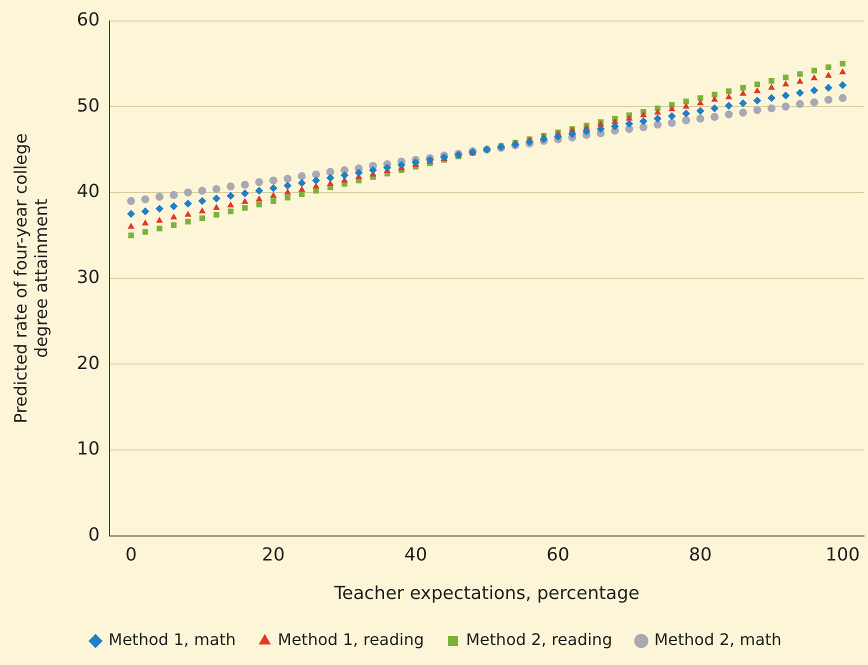 The width and height of the screenshot is (868, 665). What do you see at coordinates (88, 363) in the screenshot?
I see `y-tick-label: 20` at bounding box center [88, 363].